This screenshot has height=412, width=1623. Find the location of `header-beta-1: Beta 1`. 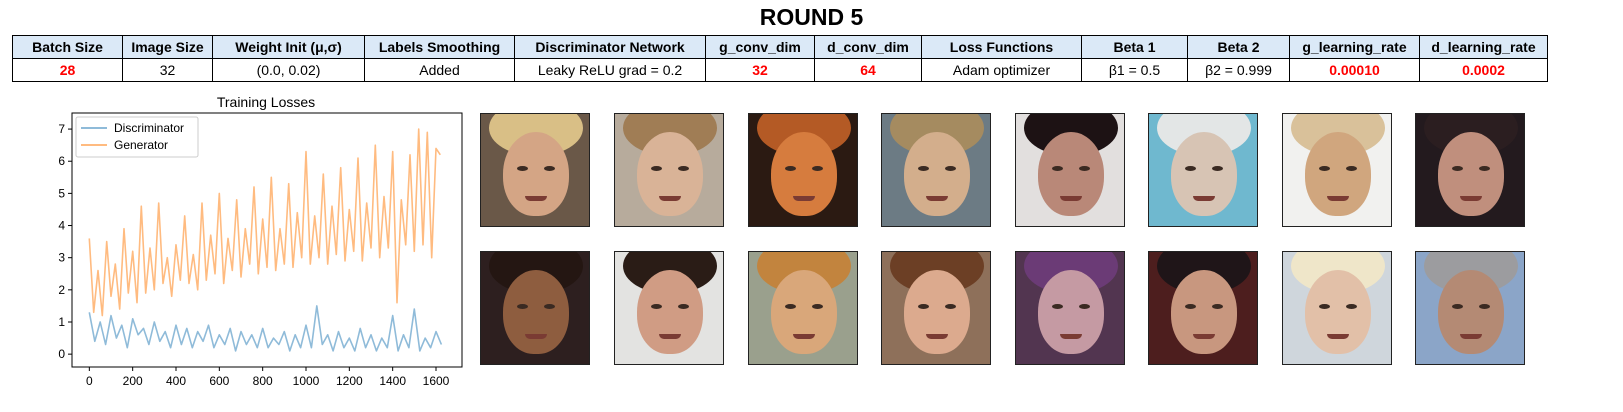

header-beta-1: Beta 1 is located at coordinates (1134, 47).